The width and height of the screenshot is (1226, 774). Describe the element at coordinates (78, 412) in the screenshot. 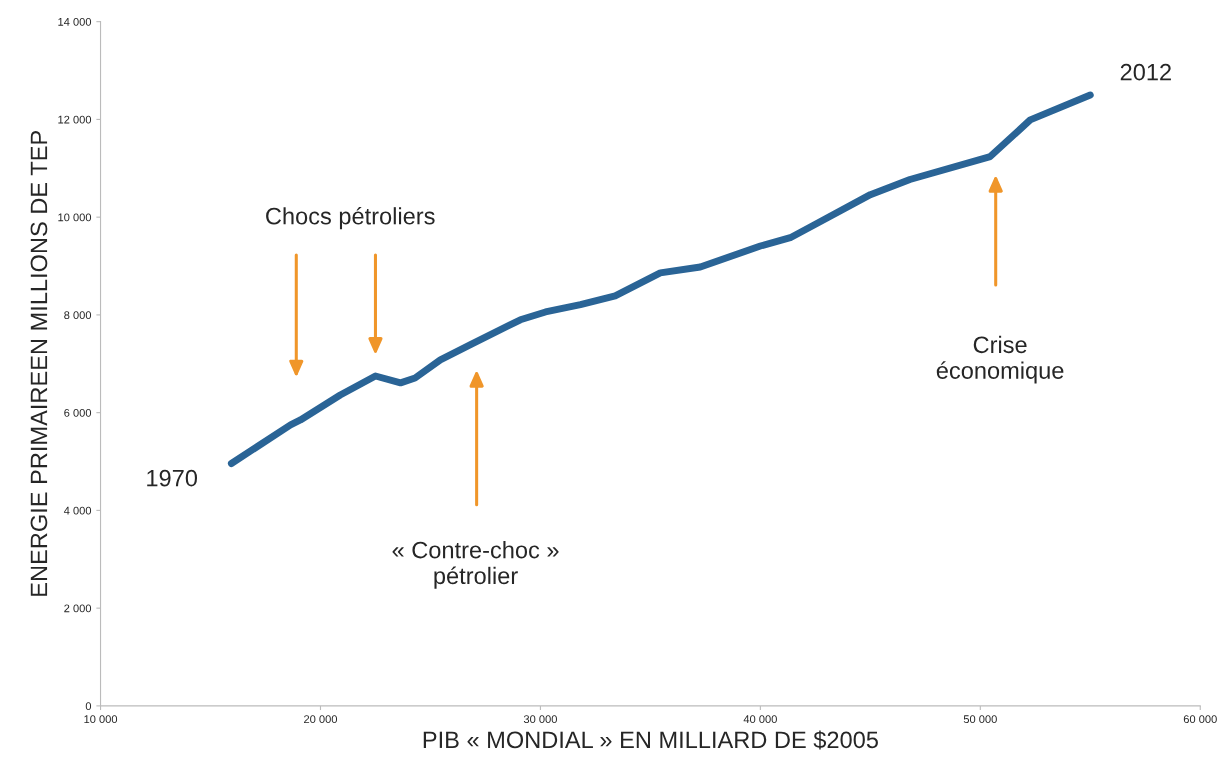

I see `y-tick-label: 6 000` at that location.